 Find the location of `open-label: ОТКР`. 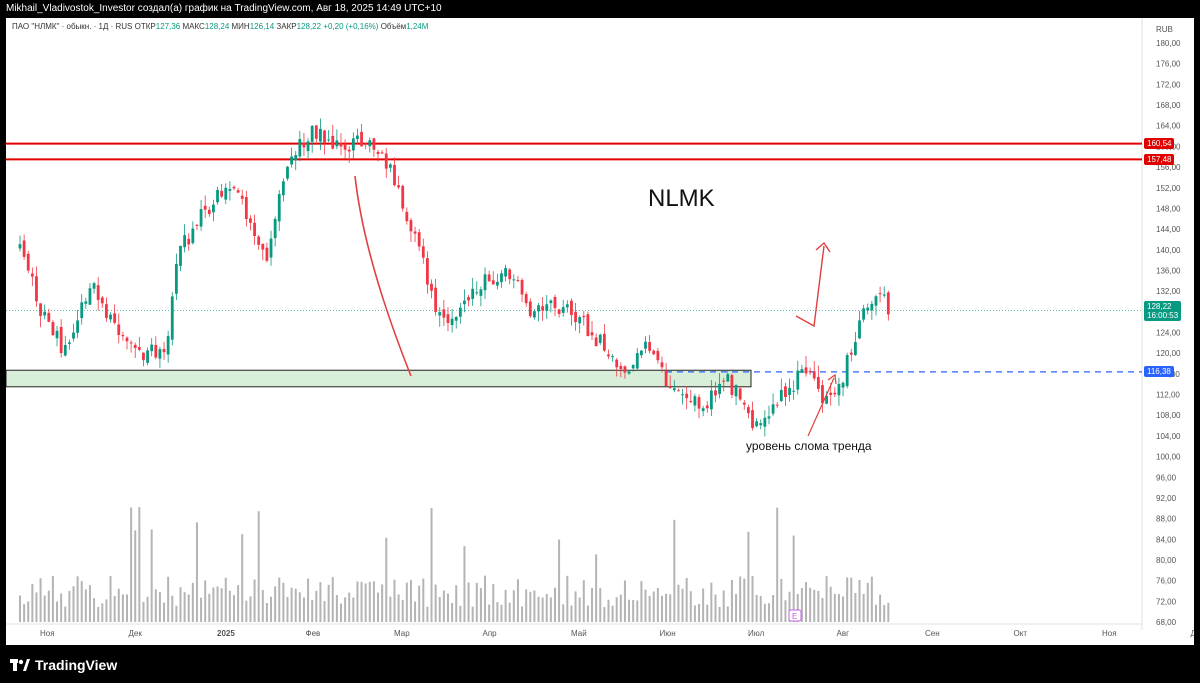

open-label: ОТКР is located at coordinates (145, 26).